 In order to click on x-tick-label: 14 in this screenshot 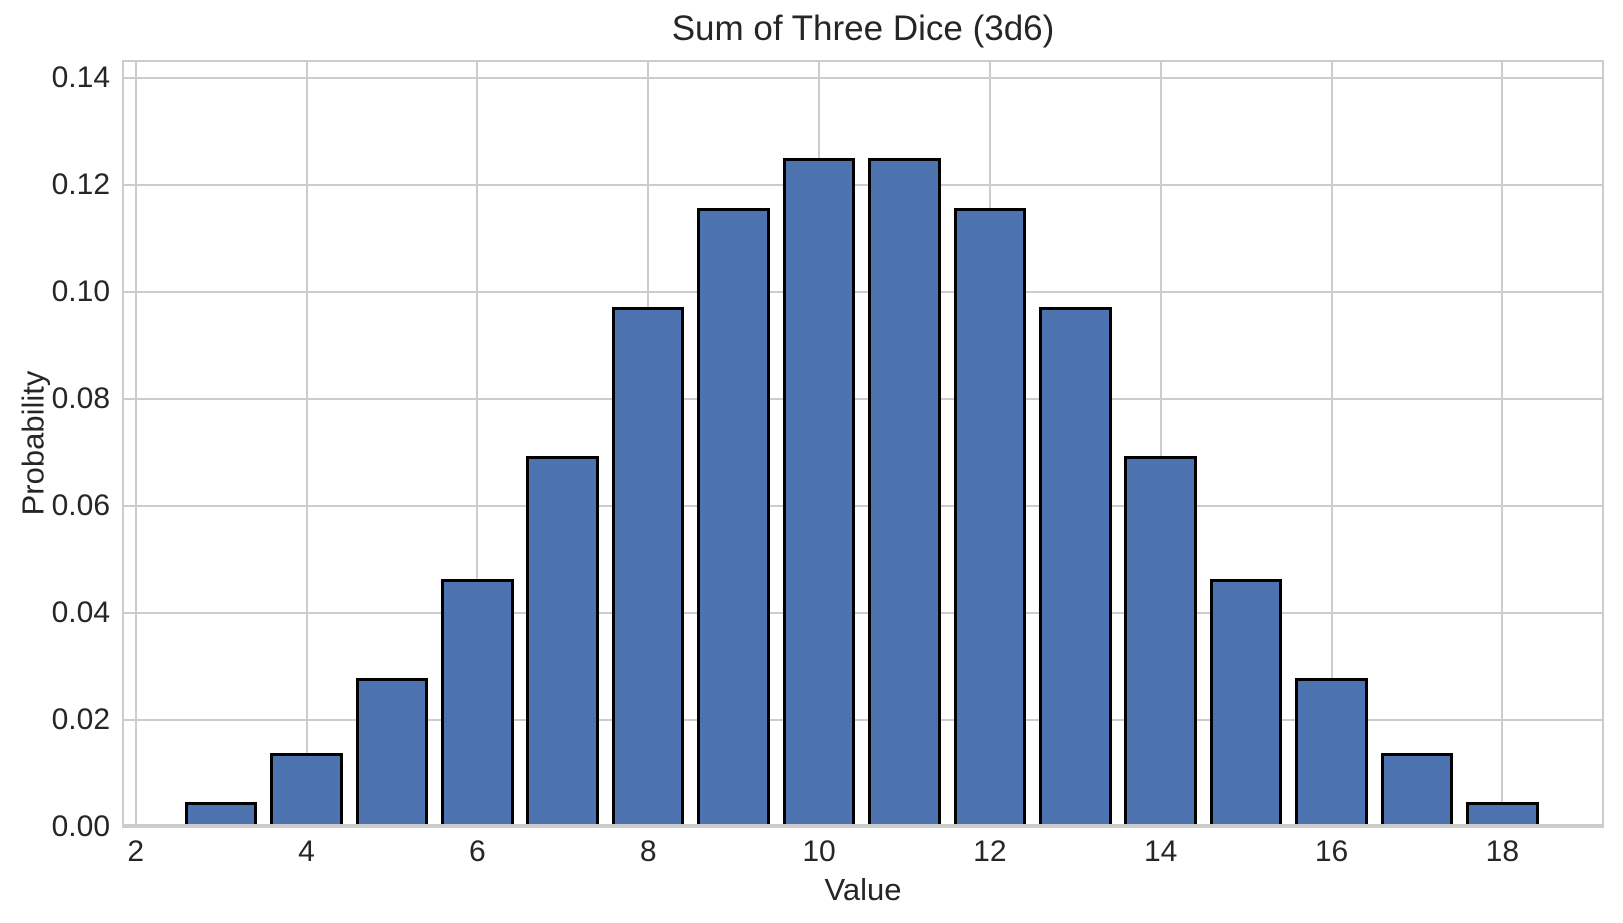, I will do `click(1160, 851)`.